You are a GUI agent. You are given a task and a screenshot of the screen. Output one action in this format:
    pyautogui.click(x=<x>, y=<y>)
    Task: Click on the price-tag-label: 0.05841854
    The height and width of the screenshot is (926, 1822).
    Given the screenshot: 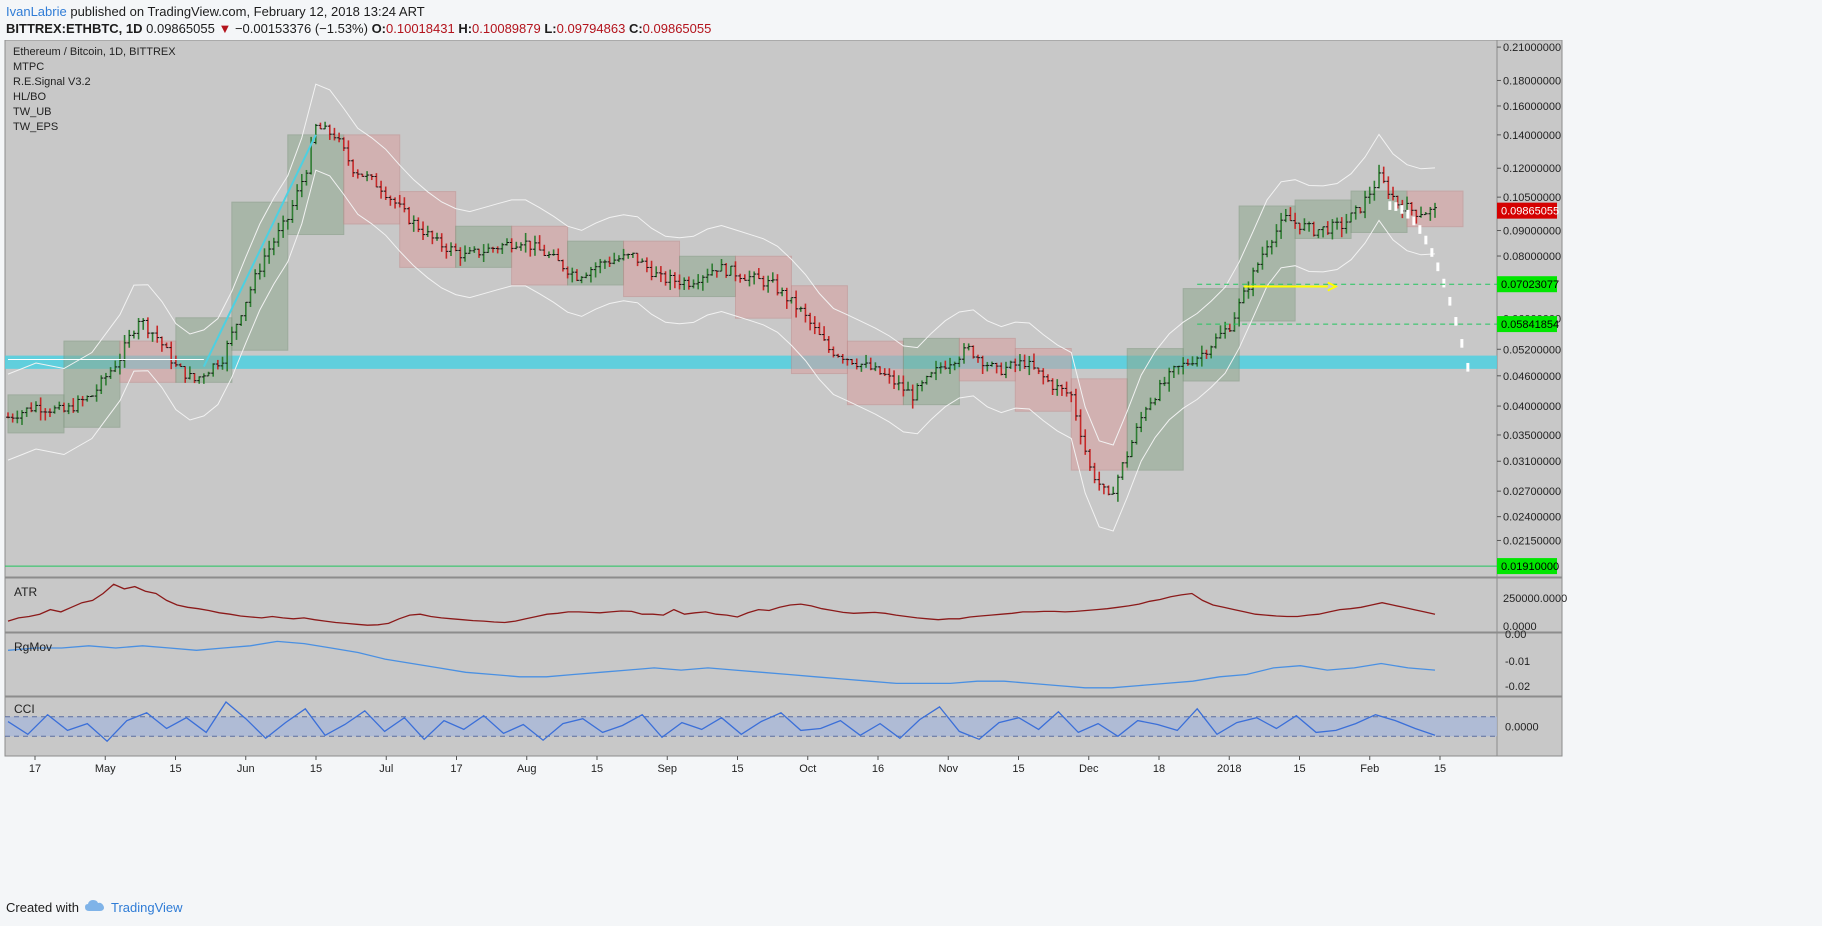 What is the action you would take?
    pyautogui.click(x=1530, y=325)
    